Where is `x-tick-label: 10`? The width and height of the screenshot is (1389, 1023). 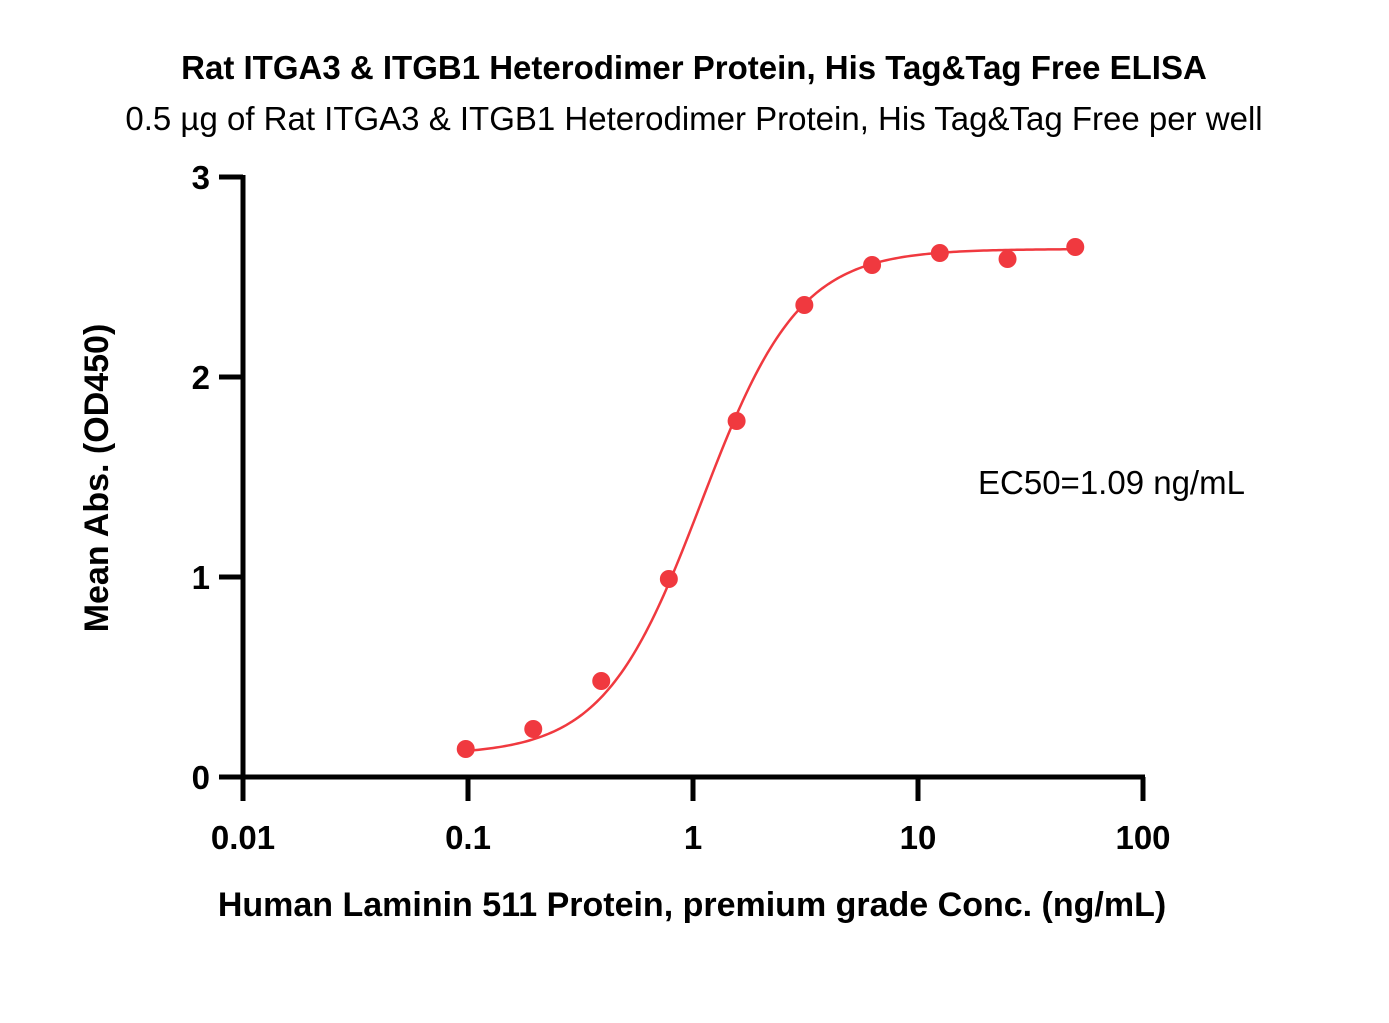 x-tick-label: 10 is located at coordinates (918, 837).